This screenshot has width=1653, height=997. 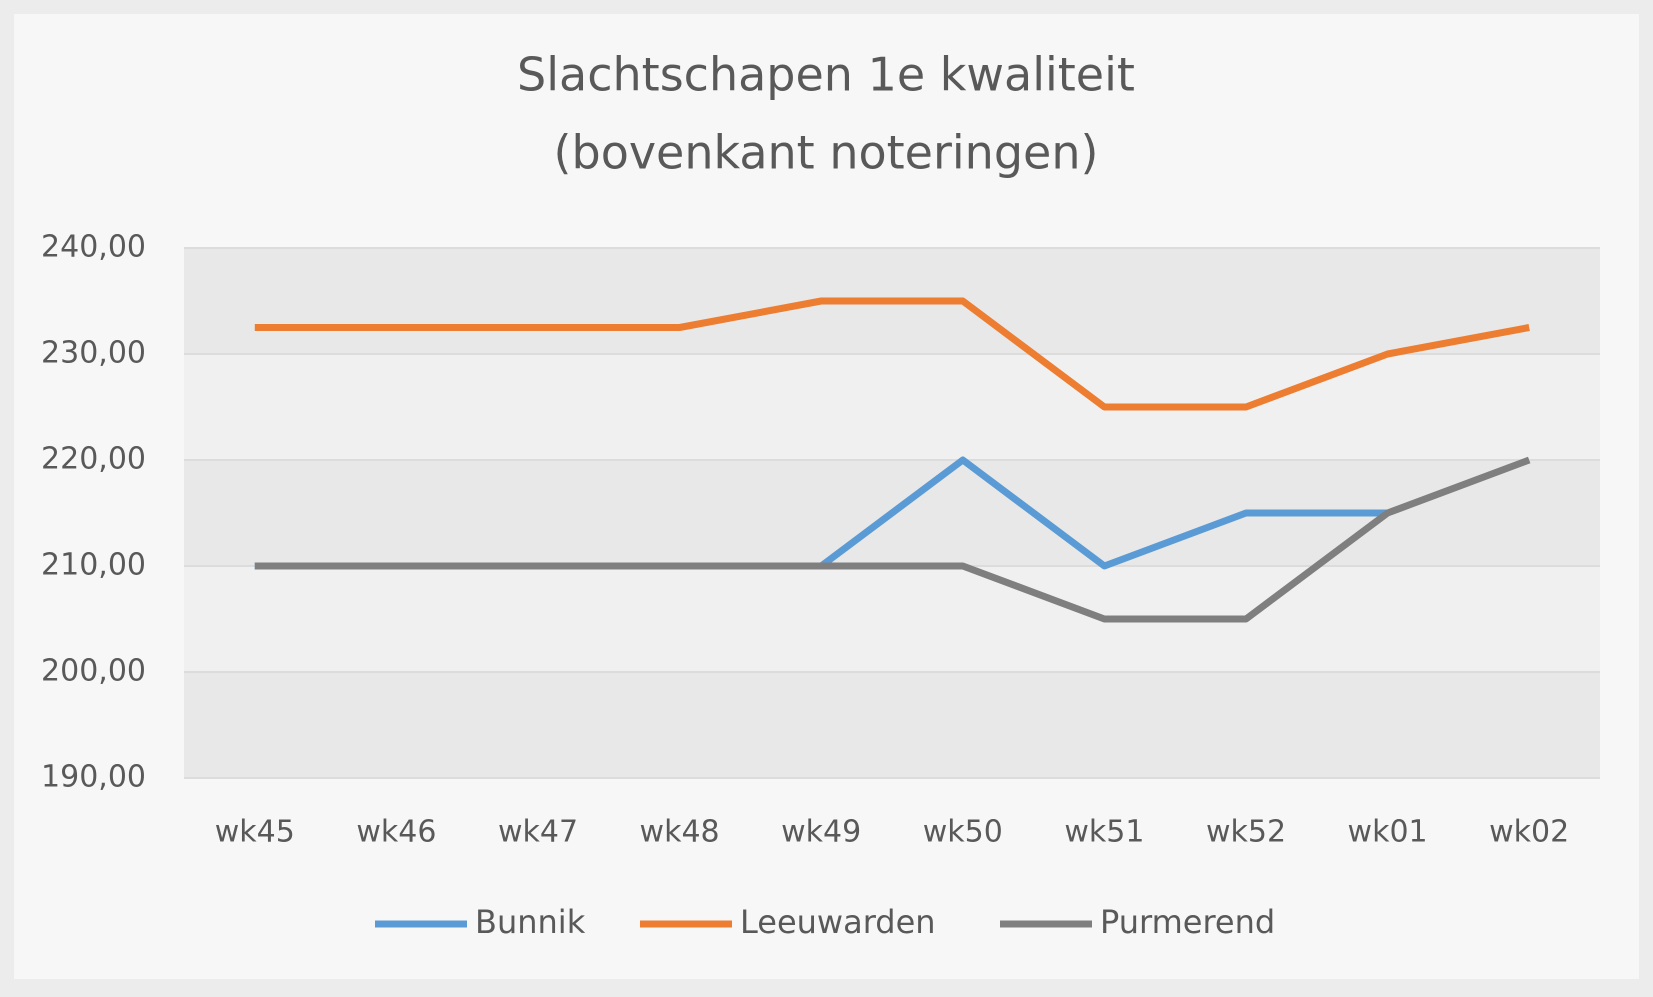 I want to click on y-tick-label: 190,00, so click(x=93, y=777).